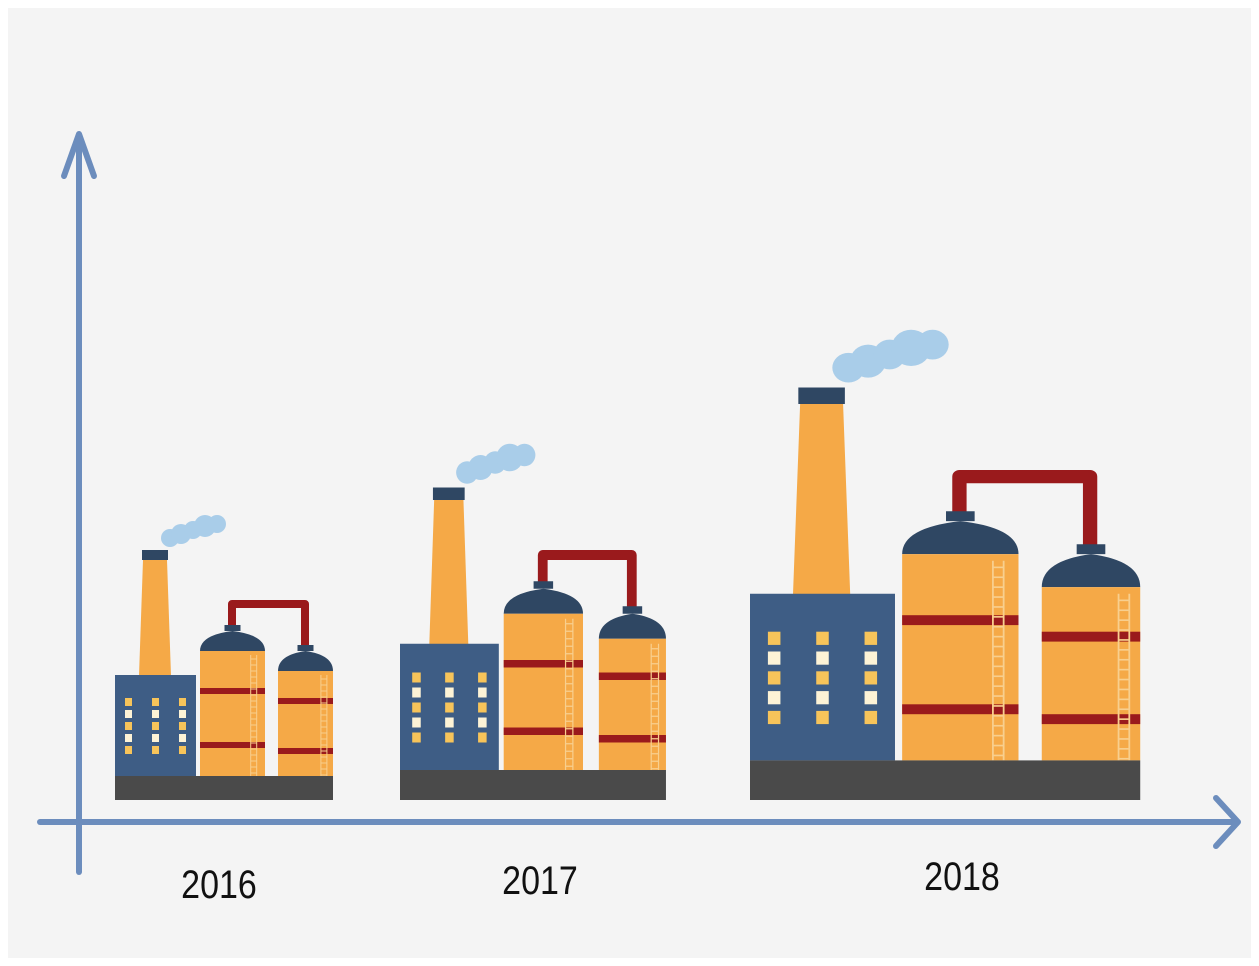 The width and height of the screenshot is (1259, 966). I want to click on x-arrow, so click(1227, 822).